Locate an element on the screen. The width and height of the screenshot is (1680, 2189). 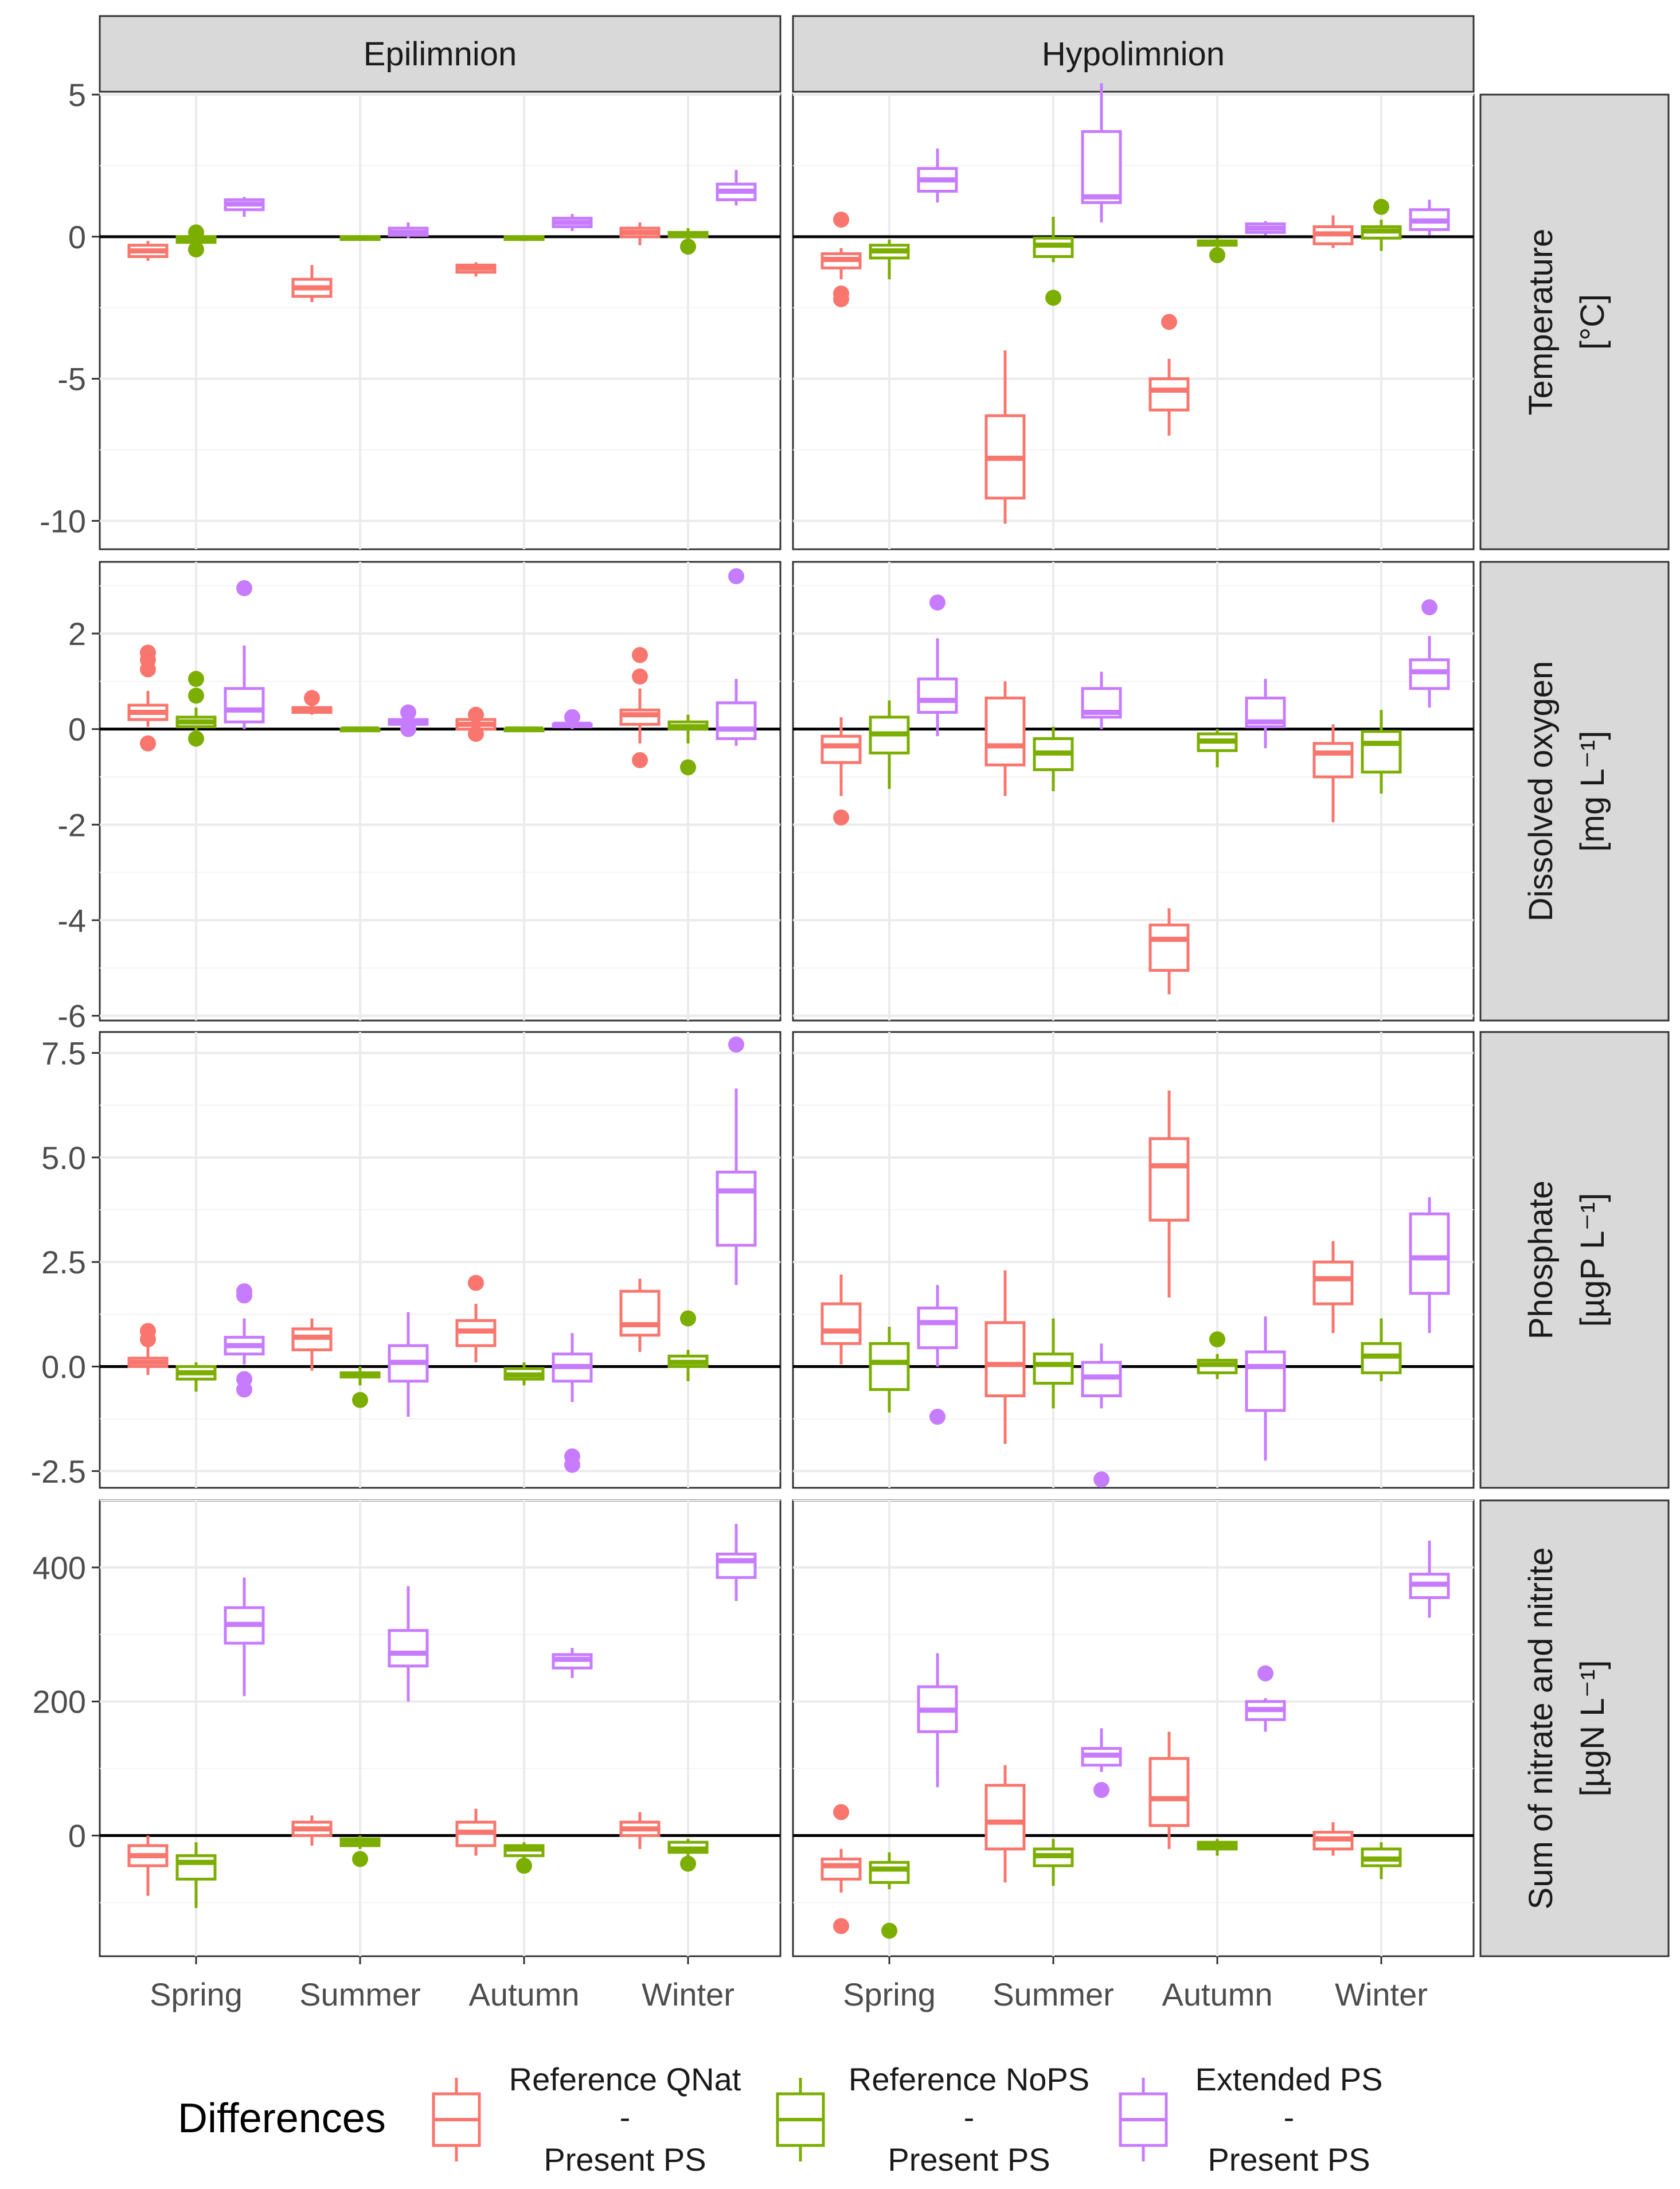
panel-nox-hypolimnion is located at coordinates (1133, 1728).